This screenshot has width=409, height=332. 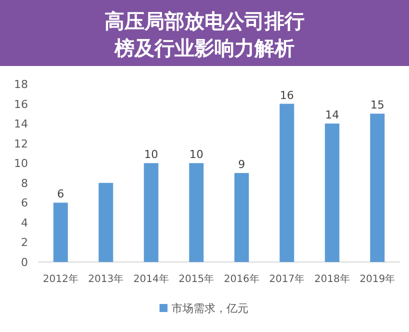 What do you see at coordinates (242, 279) in the screenshot?
I see `x-tick-label: 2016年` at bounding box center [242, 279].